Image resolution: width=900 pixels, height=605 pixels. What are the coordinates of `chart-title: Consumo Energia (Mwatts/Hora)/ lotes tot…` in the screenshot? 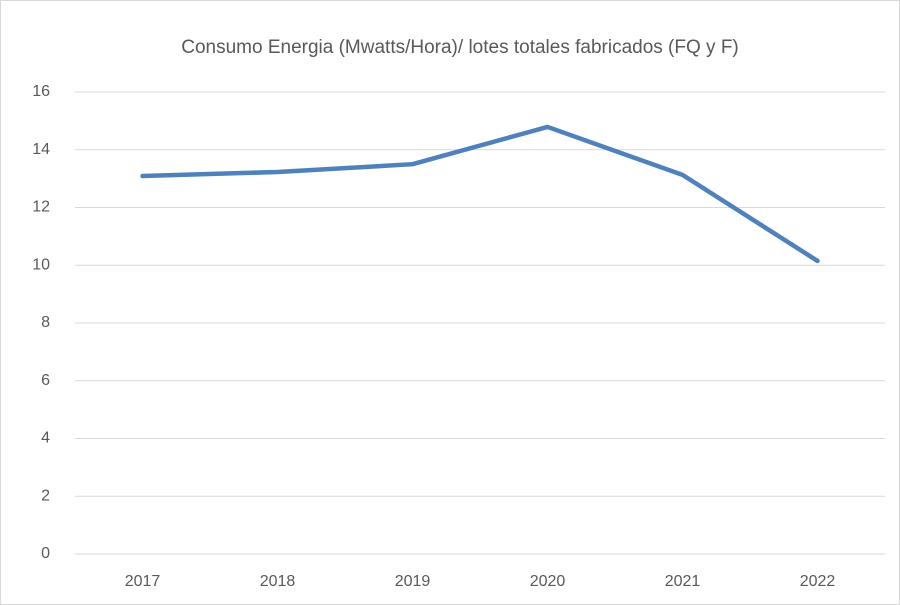 It's located at (460, 47).